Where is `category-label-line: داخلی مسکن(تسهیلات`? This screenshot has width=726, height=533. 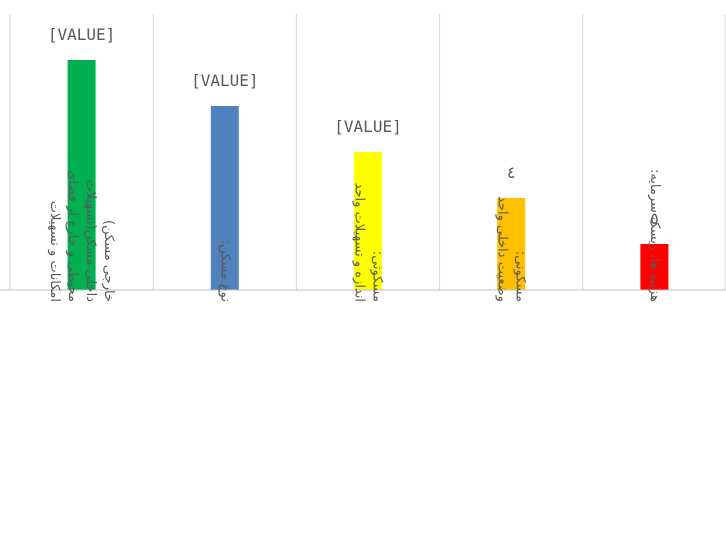 category-label-line: داخلی مسکن(تسهیلات is located at coordinates (90, 240).